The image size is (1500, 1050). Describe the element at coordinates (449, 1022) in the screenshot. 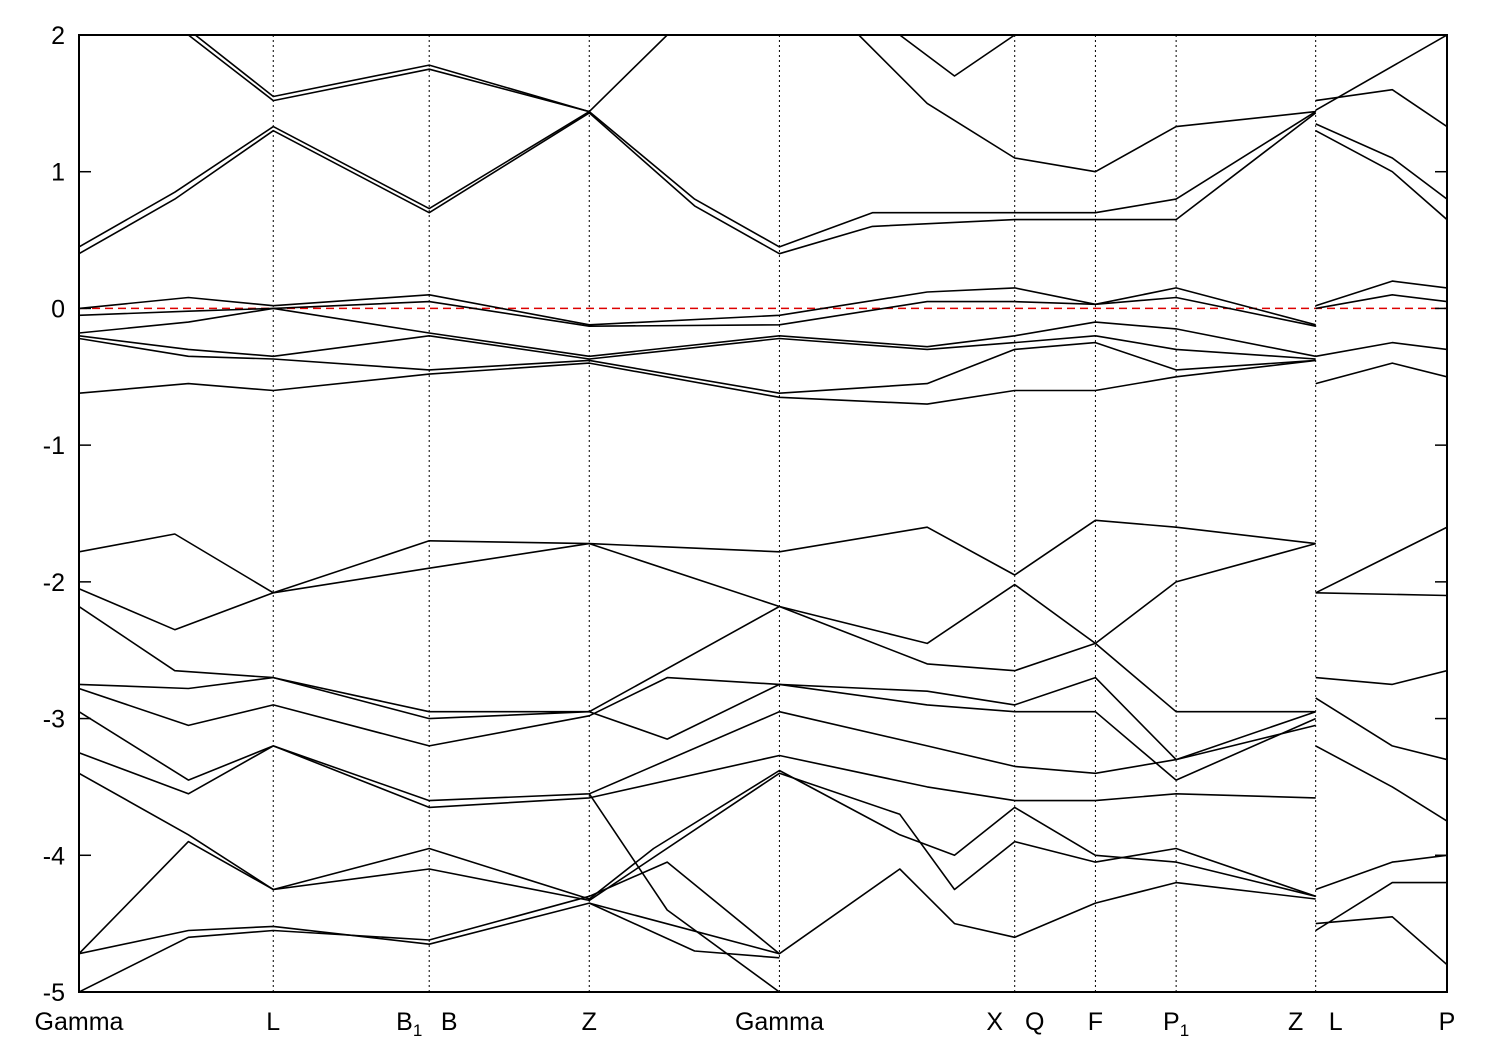

I see `kpoint-label: B` at that location.